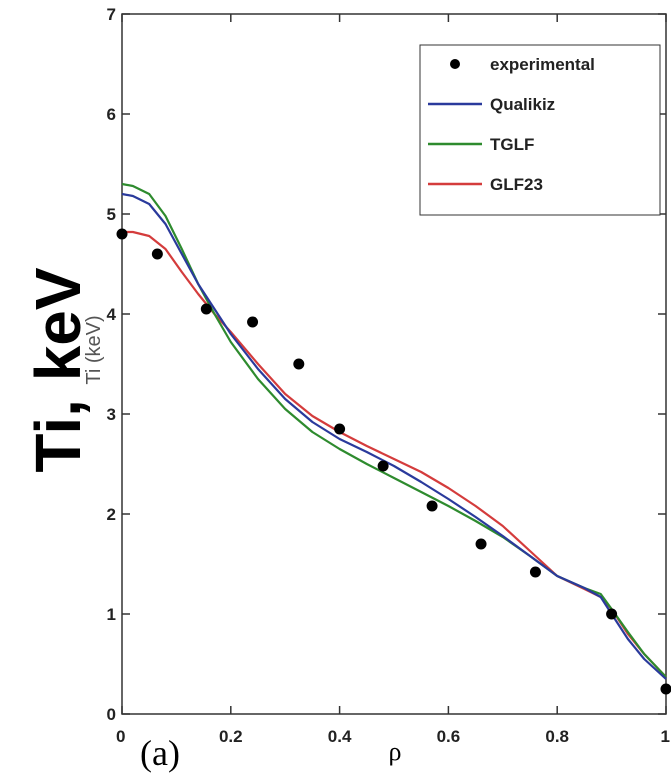 The image size is (671, 775). Describe the element at coordinates (112, 314) in the screenshot. I see `y-tick-label: 4` at that location.